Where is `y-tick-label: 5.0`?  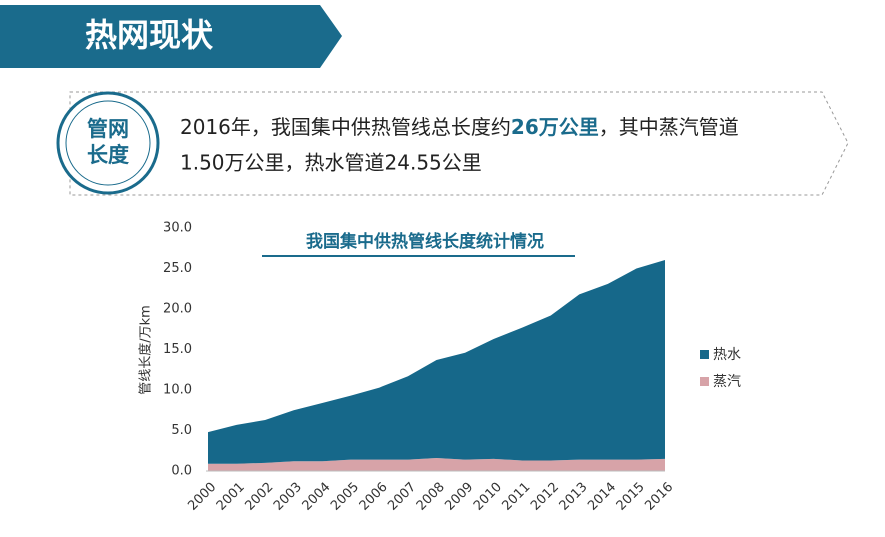 y-tick-label: 5.0 is located at coordinates (181, 430).